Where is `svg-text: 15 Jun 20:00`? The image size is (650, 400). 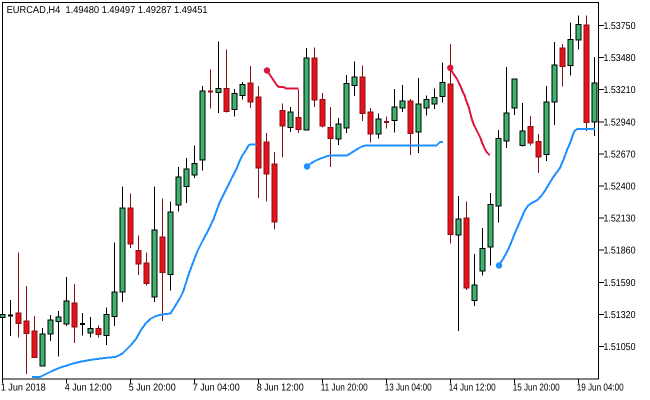
svg-text: 15 Jun 20:00 is located at coordinates (536, 388).